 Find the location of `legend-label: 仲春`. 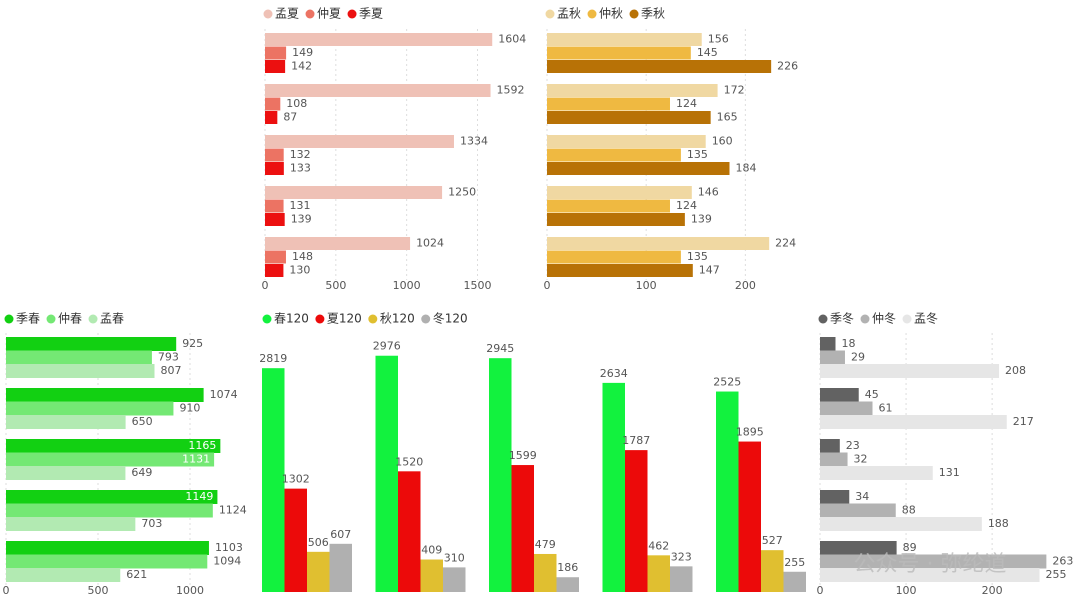

legend-label: 仲春 is located at coordinates (70, 319).